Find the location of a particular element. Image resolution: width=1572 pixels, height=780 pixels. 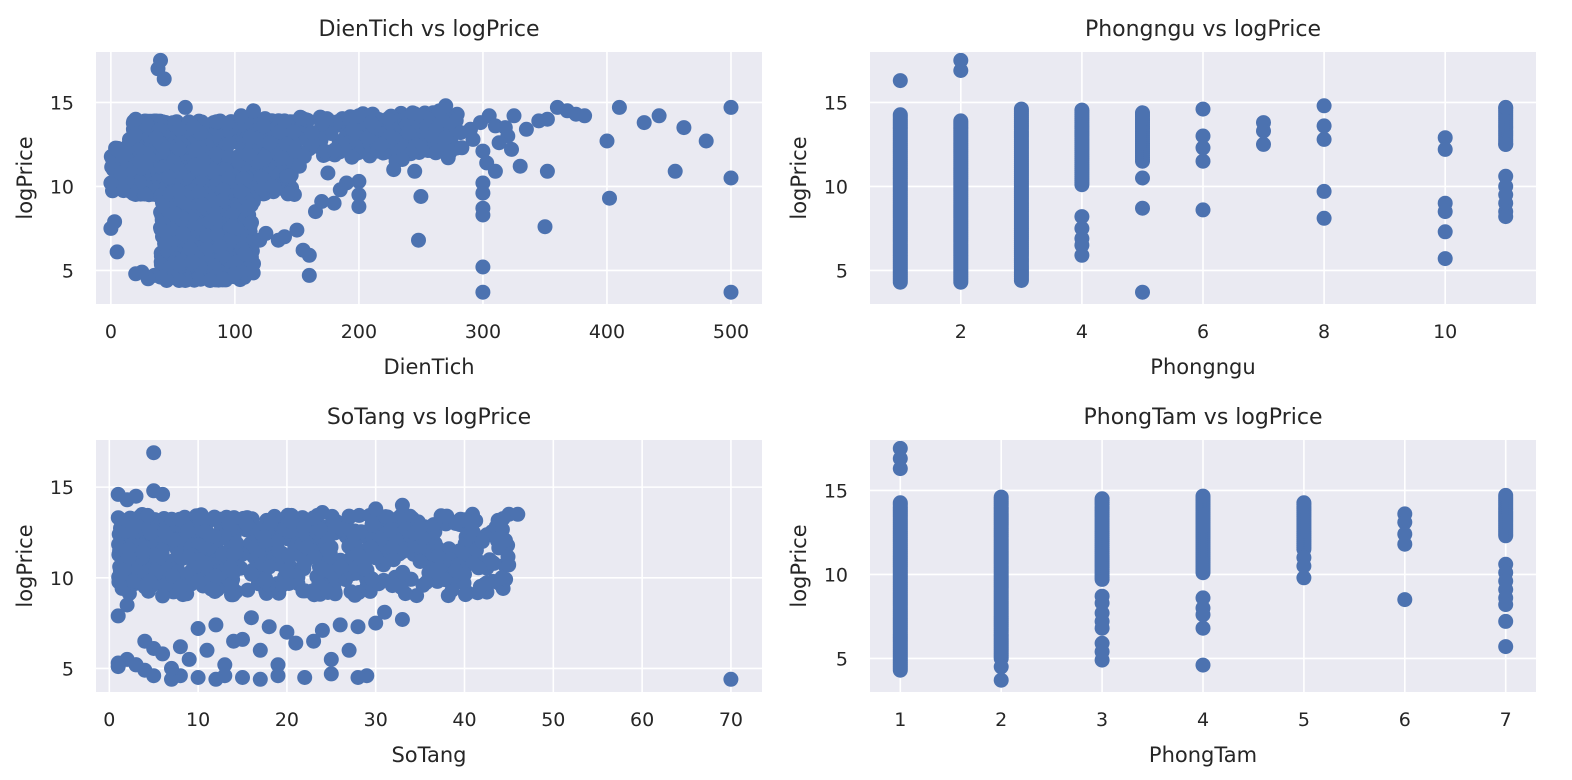

x-tick-label: 20 is located at coordinates (287, 720).